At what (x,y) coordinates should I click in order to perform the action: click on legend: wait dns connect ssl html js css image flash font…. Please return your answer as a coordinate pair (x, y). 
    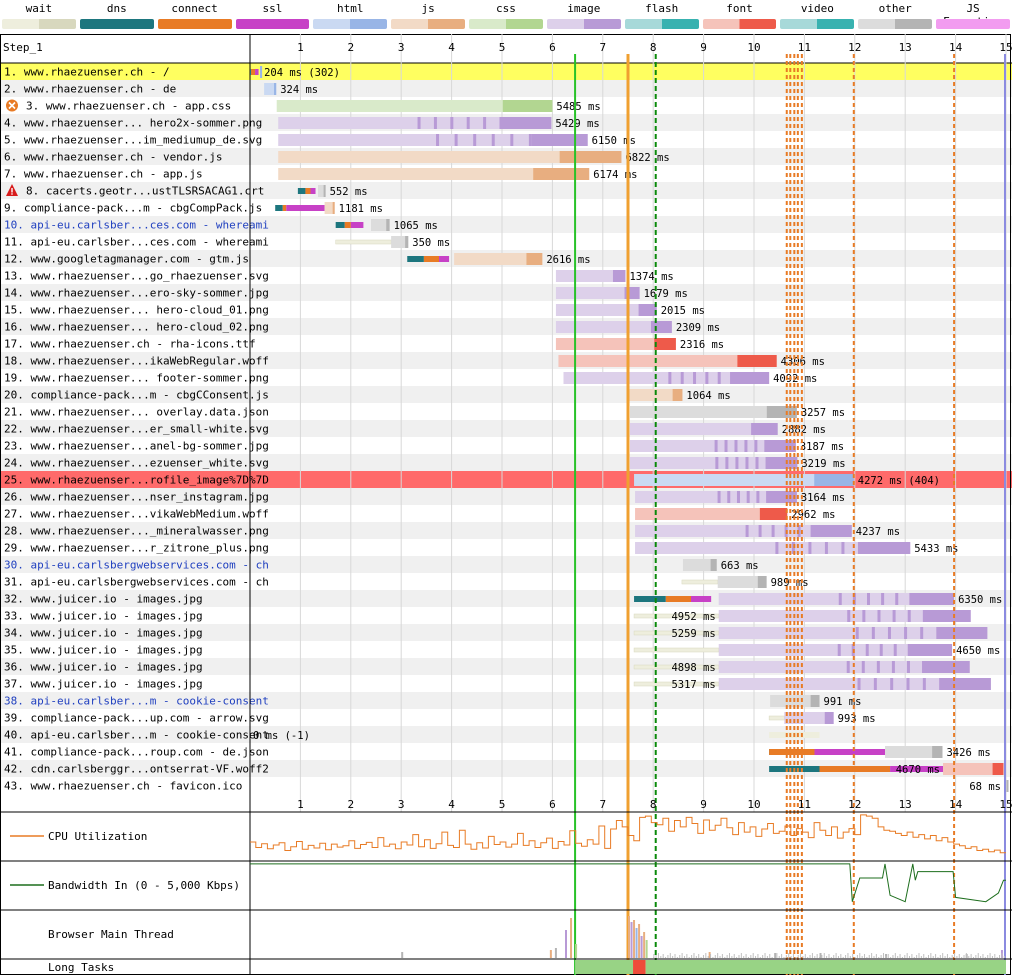
    Looking at the image, I should click on (506, 16).